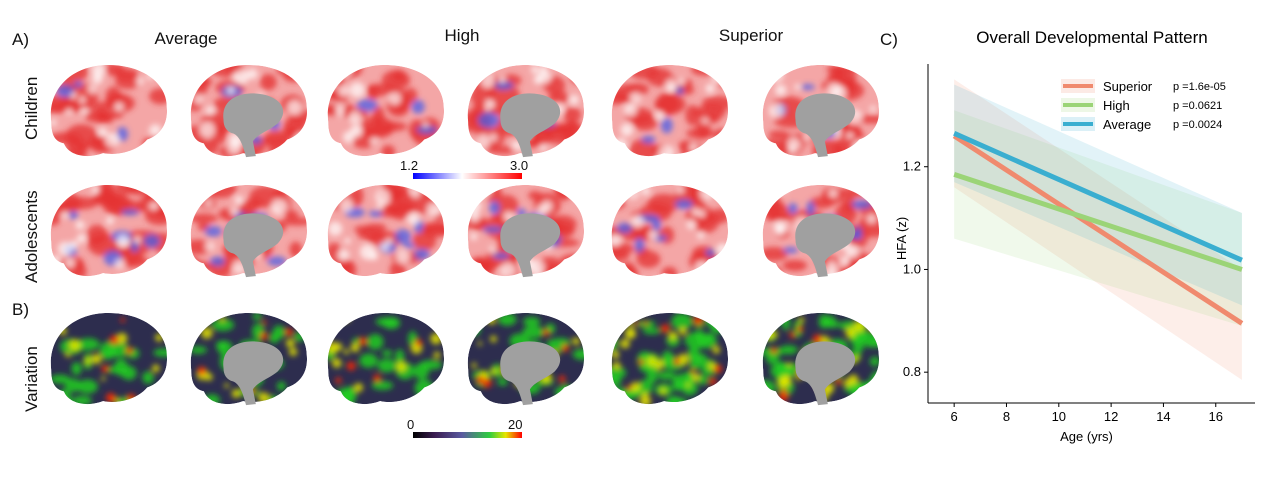 The image size is (1271, 484). What do you see at coordinates (467, 176) in the screenshot?
I see `hfa-colorbar` at bounding box center [467, 176].